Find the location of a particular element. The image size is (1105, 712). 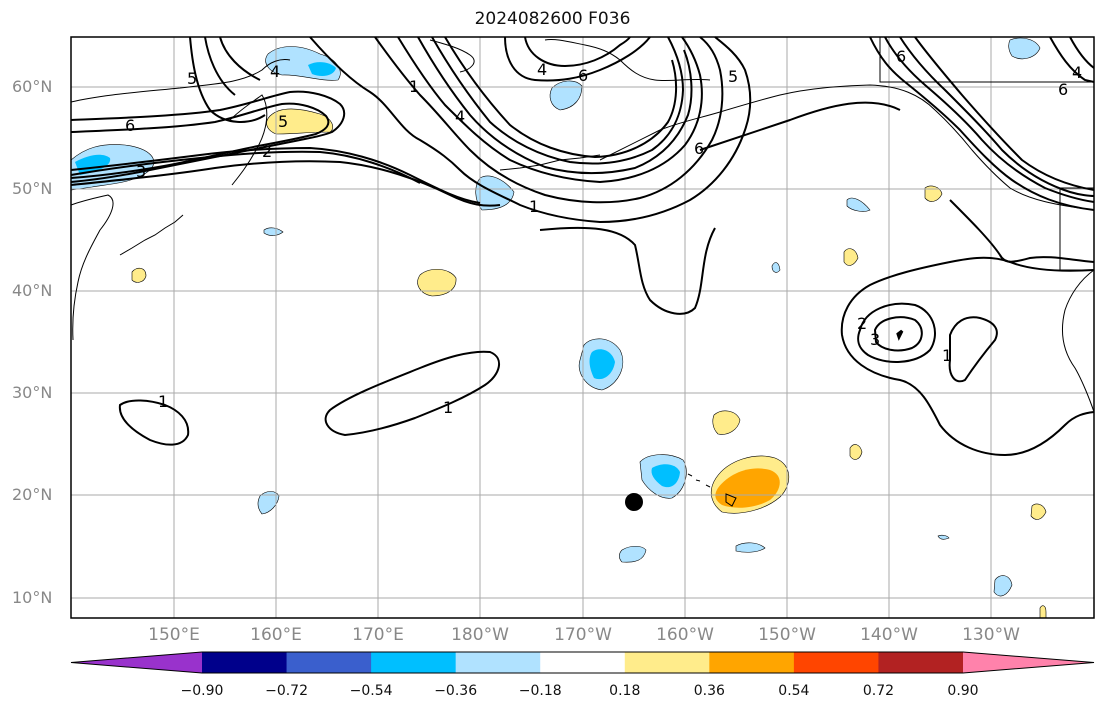

fill-blue-west-core is located at coordinates (93, 164).